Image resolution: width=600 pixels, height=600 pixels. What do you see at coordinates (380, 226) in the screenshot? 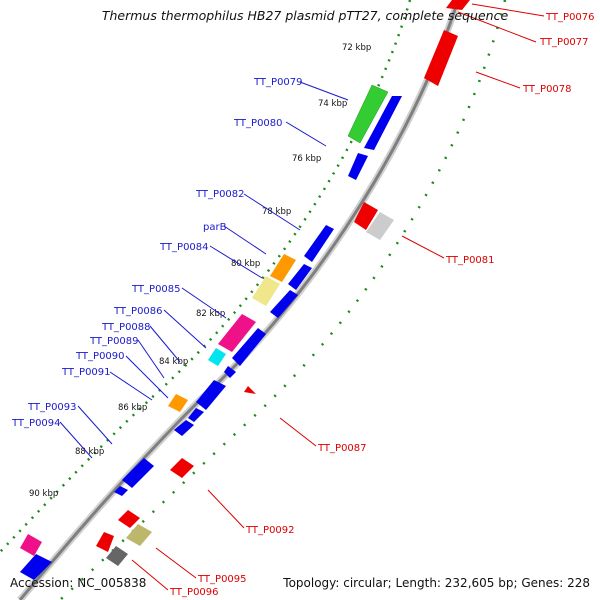
I see `gene-tt-p0081` at bounding box center [380, 226].